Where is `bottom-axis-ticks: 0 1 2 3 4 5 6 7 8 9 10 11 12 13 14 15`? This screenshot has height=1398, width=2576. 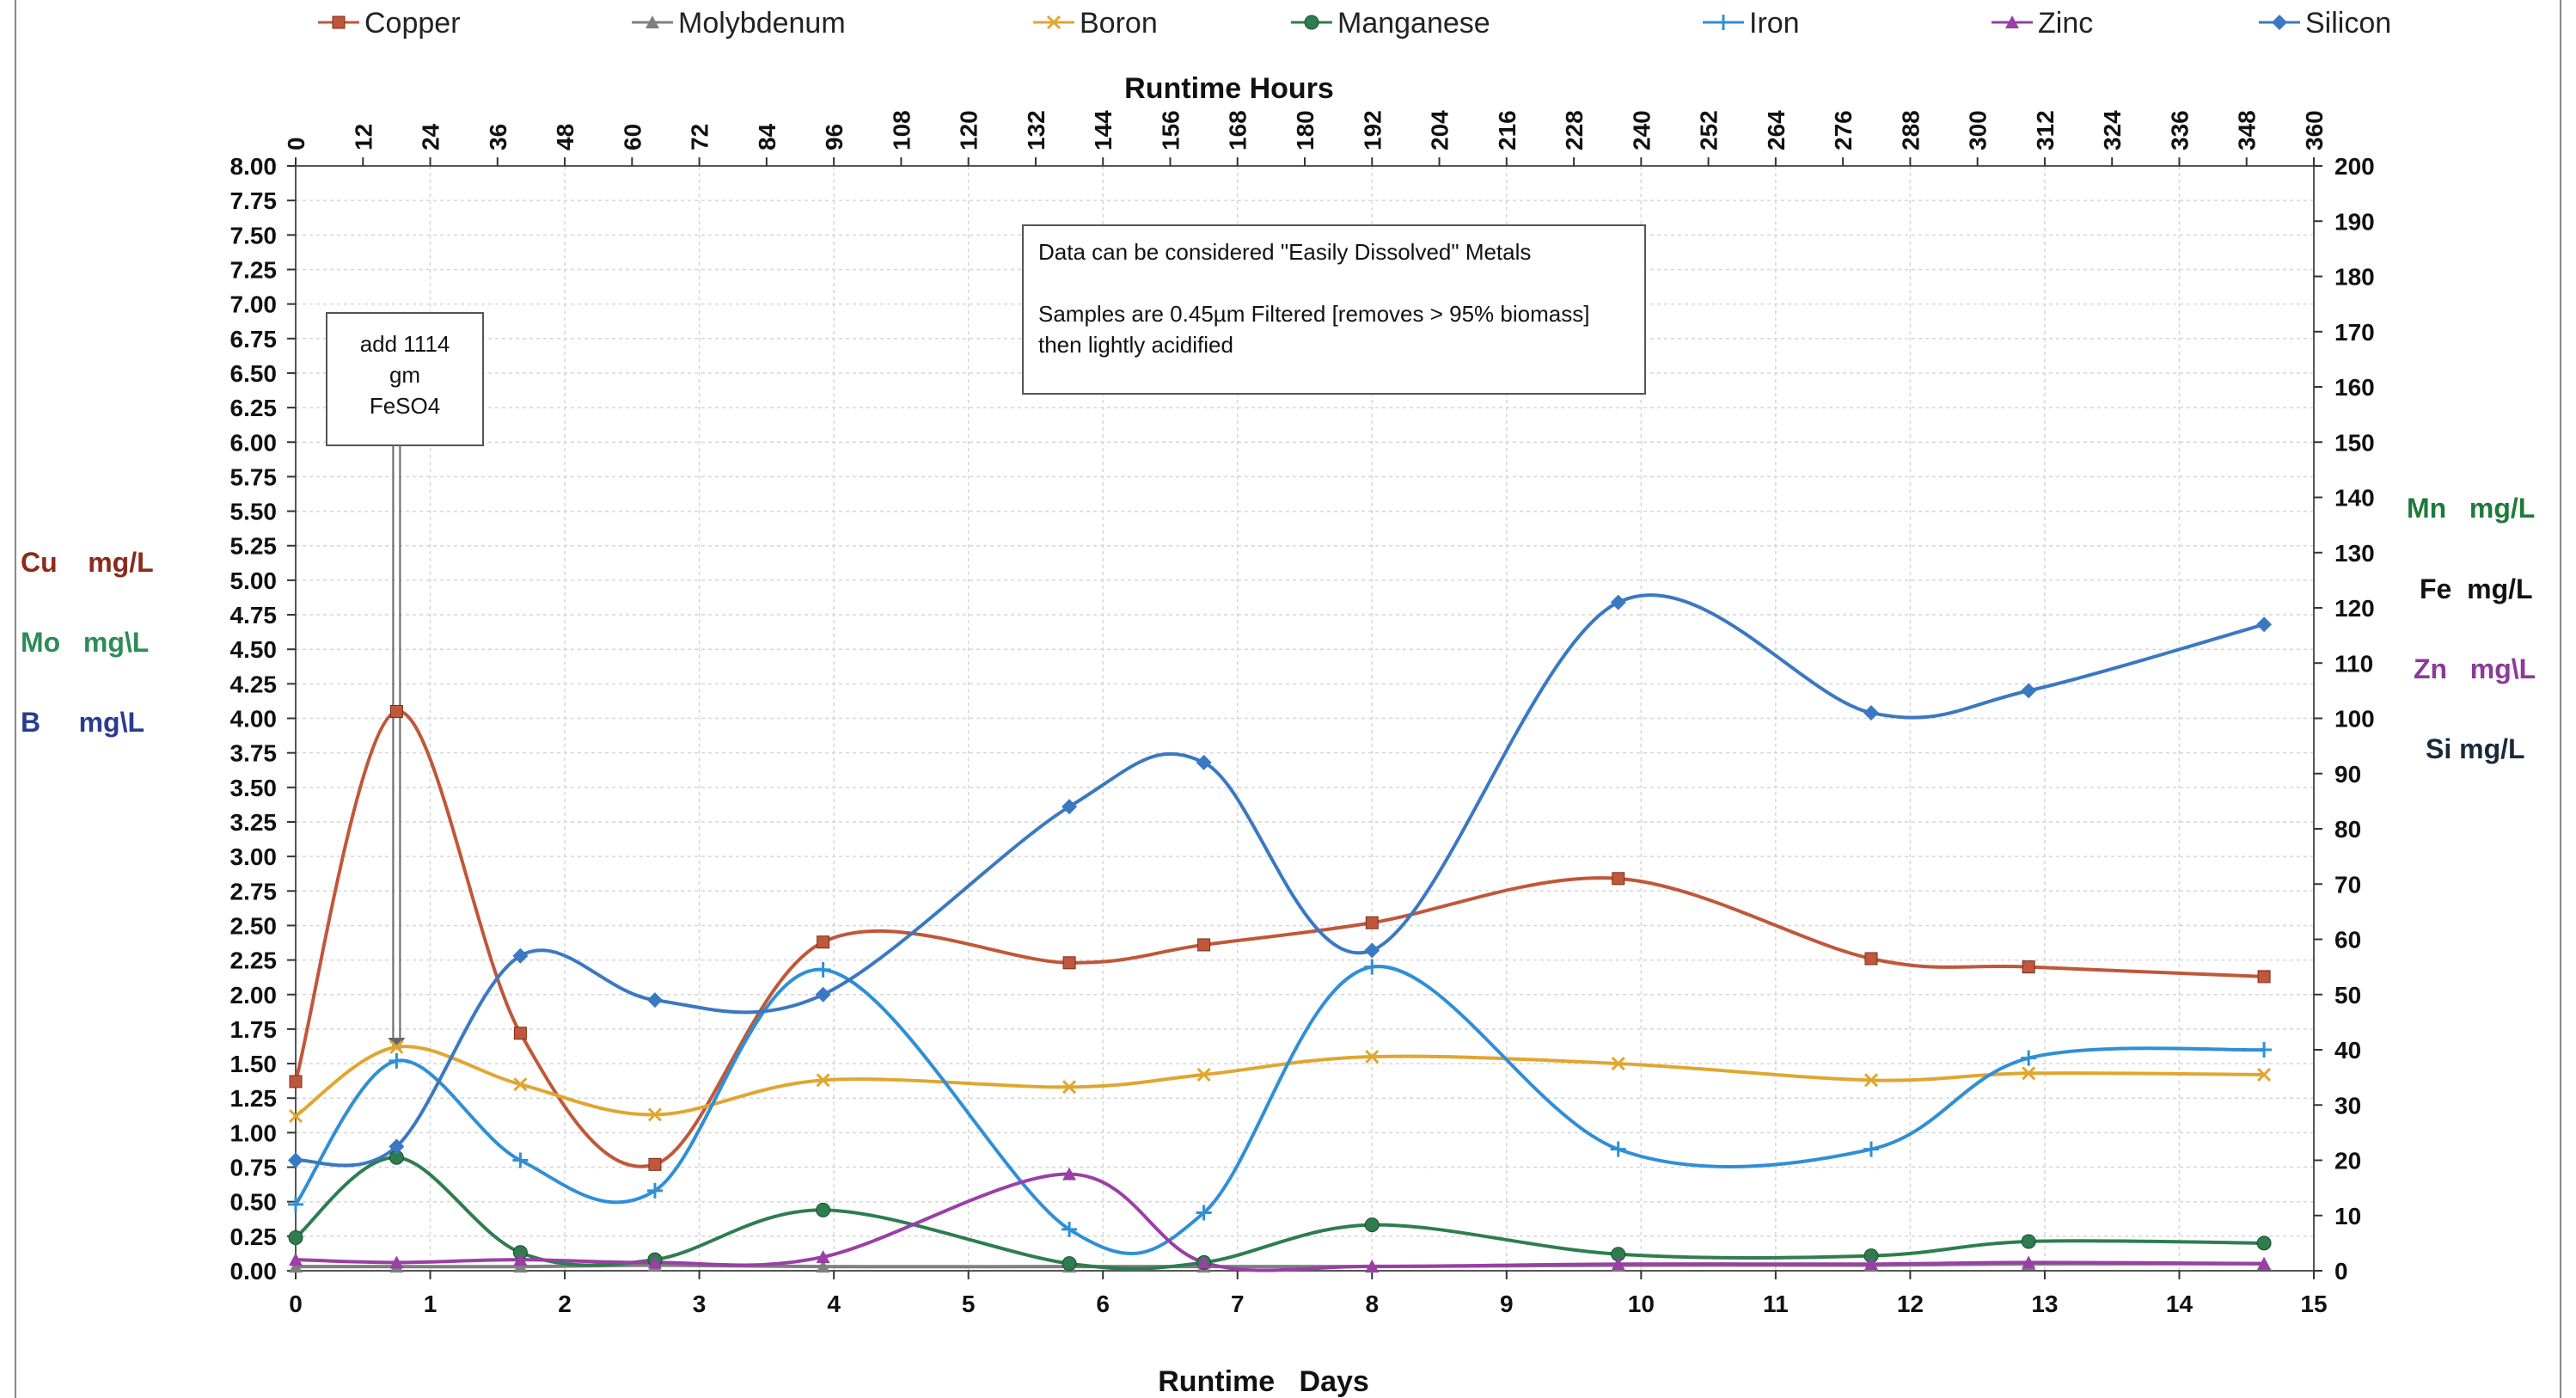 bottom-axis-ticks: 0 1 2 3 4 5 6 7 8 9 10 11 12 13 14 15 is located at coordinates (1308, 1294).